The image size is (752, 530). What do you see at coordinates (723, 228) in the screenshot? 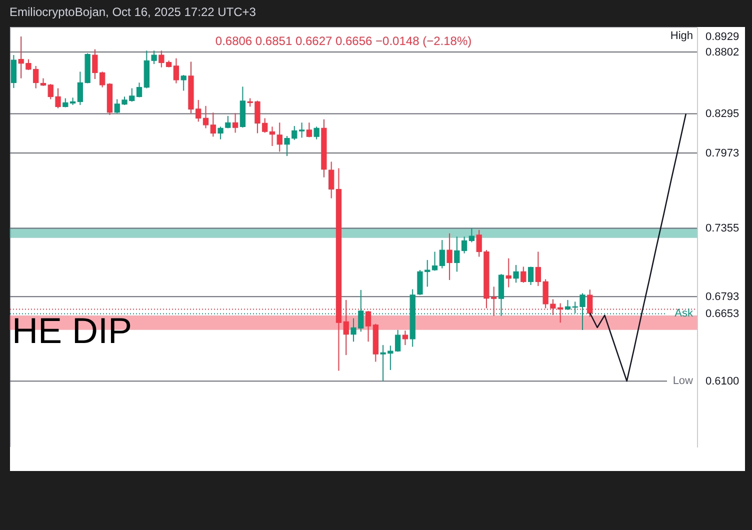
I see `y-tick-label: 0.7355` at bounding box center [723, 228].